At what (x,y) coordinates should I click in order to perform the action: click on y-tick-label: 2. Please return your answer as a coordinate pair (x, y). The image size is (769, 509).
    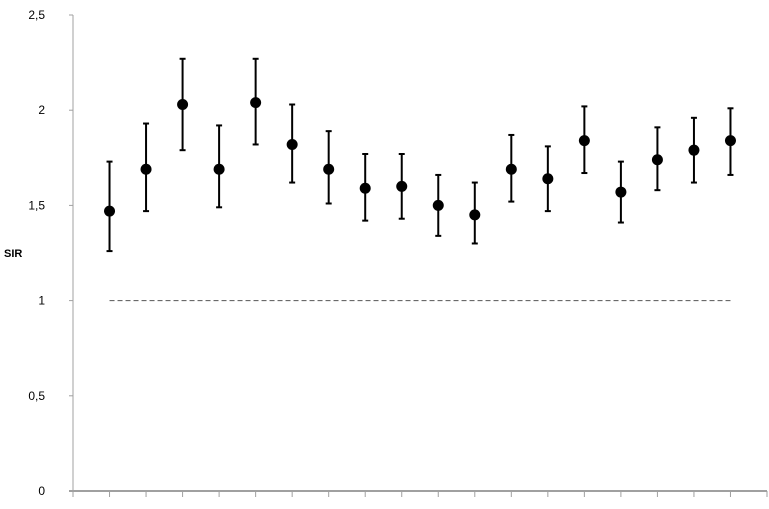
    Looking at the image, I should click on (41, 110).